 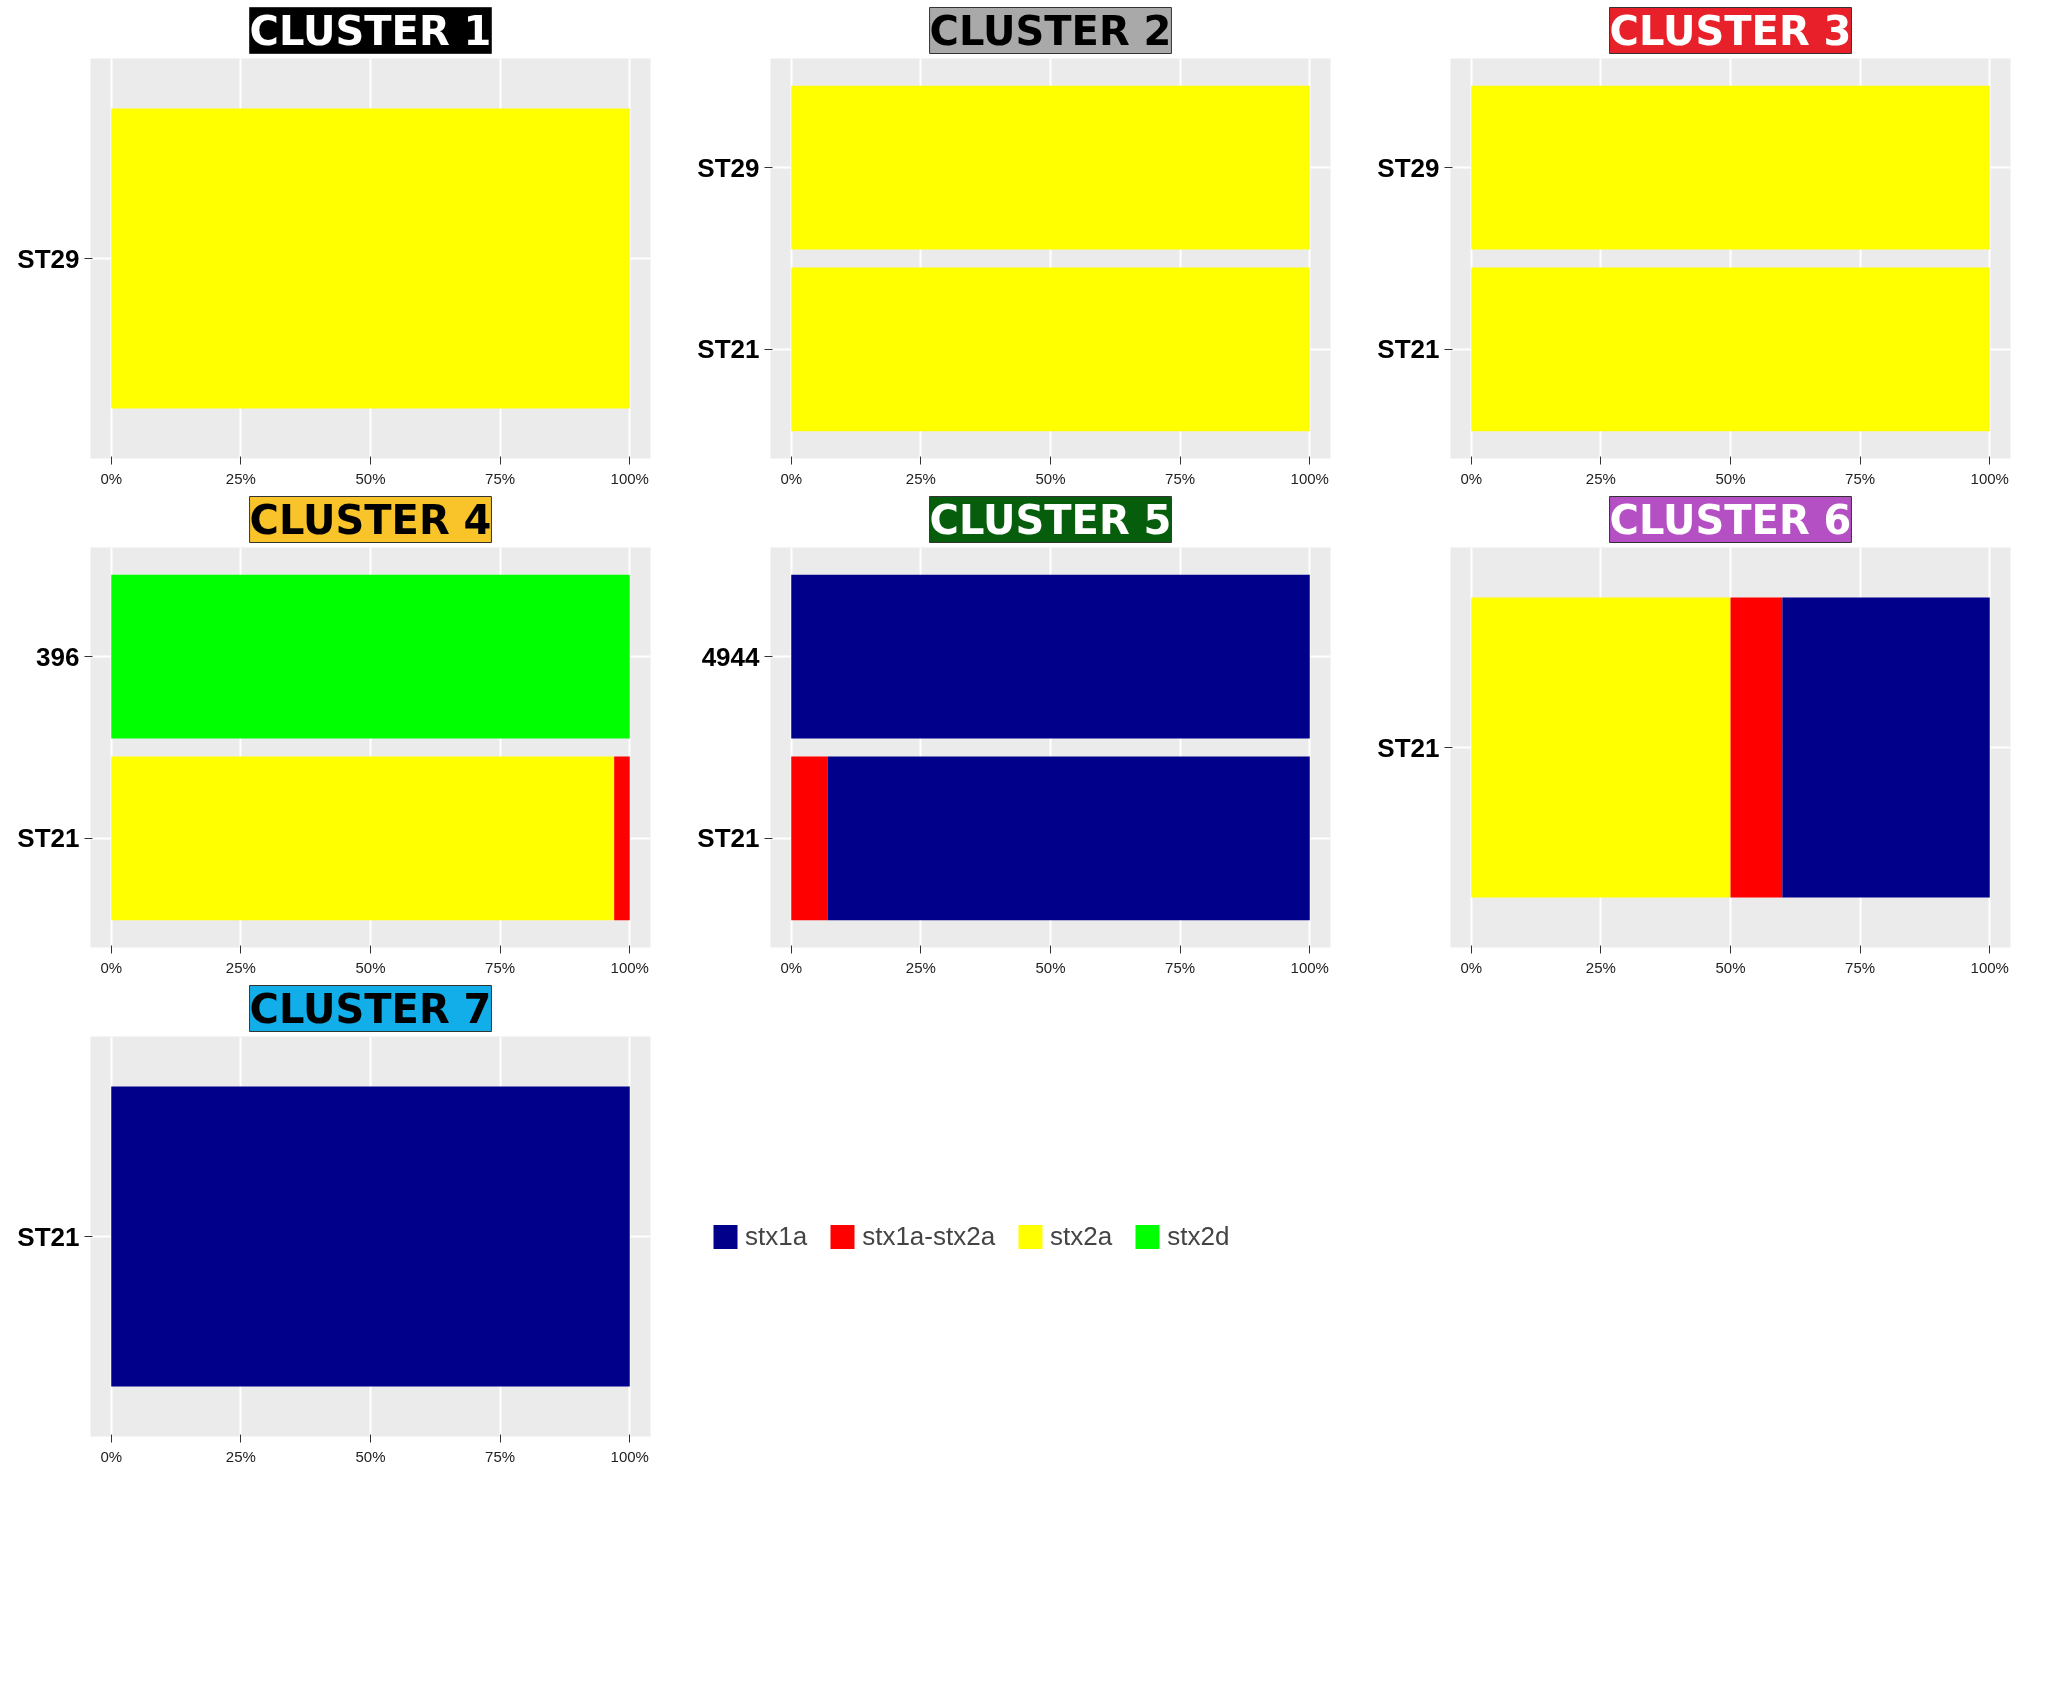 What do you see at coordinates (370, 30) in the screenshot?
I see `chart-title: CLUSTER 1` at bounding box center [370, 30].